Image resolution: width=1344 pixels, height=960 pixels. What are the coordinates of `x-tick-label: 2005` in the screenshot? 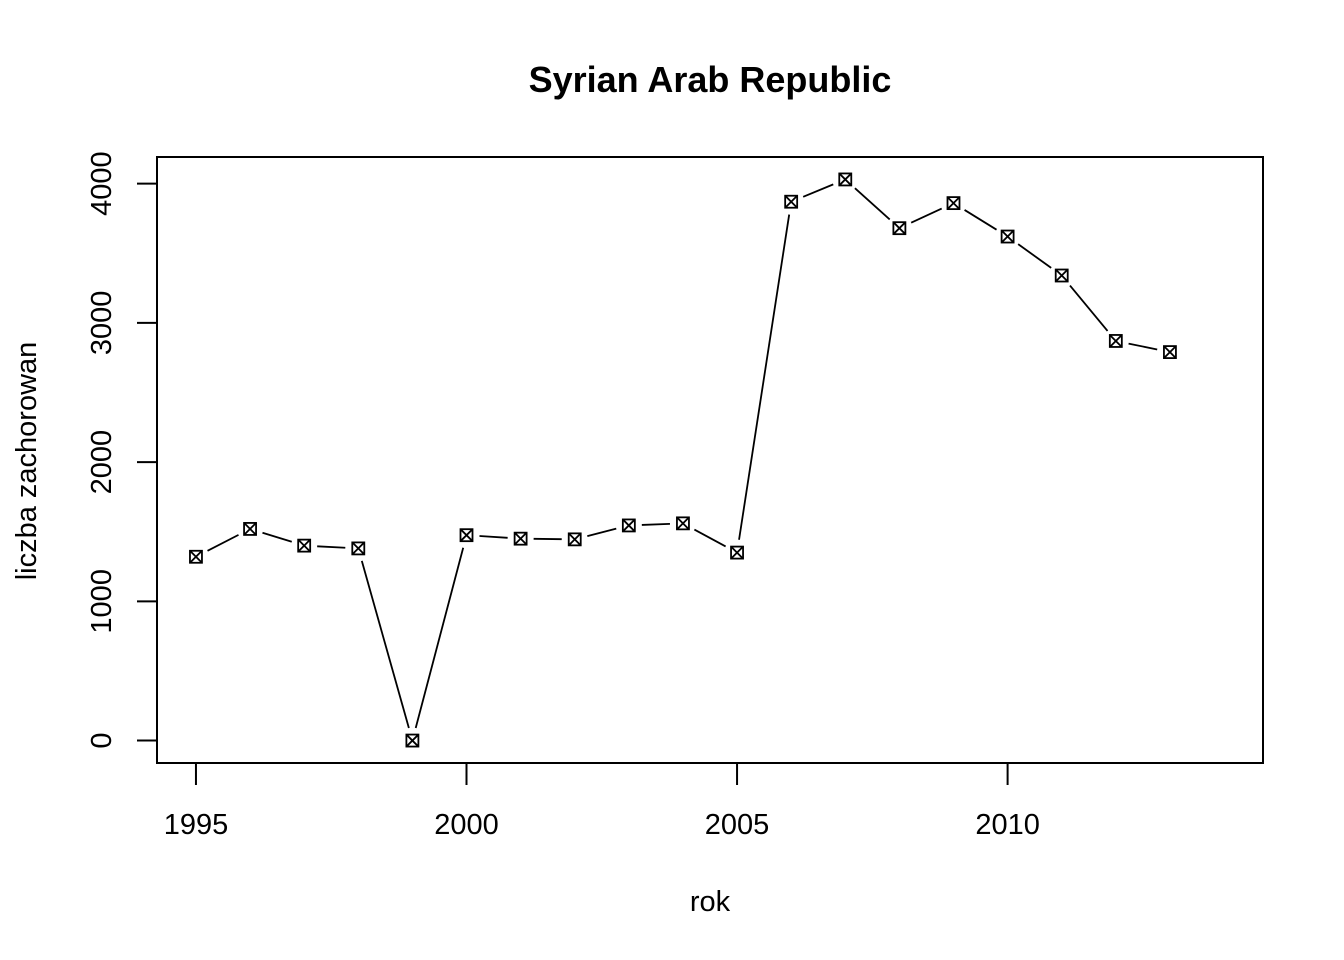 It's located at (737, 825).